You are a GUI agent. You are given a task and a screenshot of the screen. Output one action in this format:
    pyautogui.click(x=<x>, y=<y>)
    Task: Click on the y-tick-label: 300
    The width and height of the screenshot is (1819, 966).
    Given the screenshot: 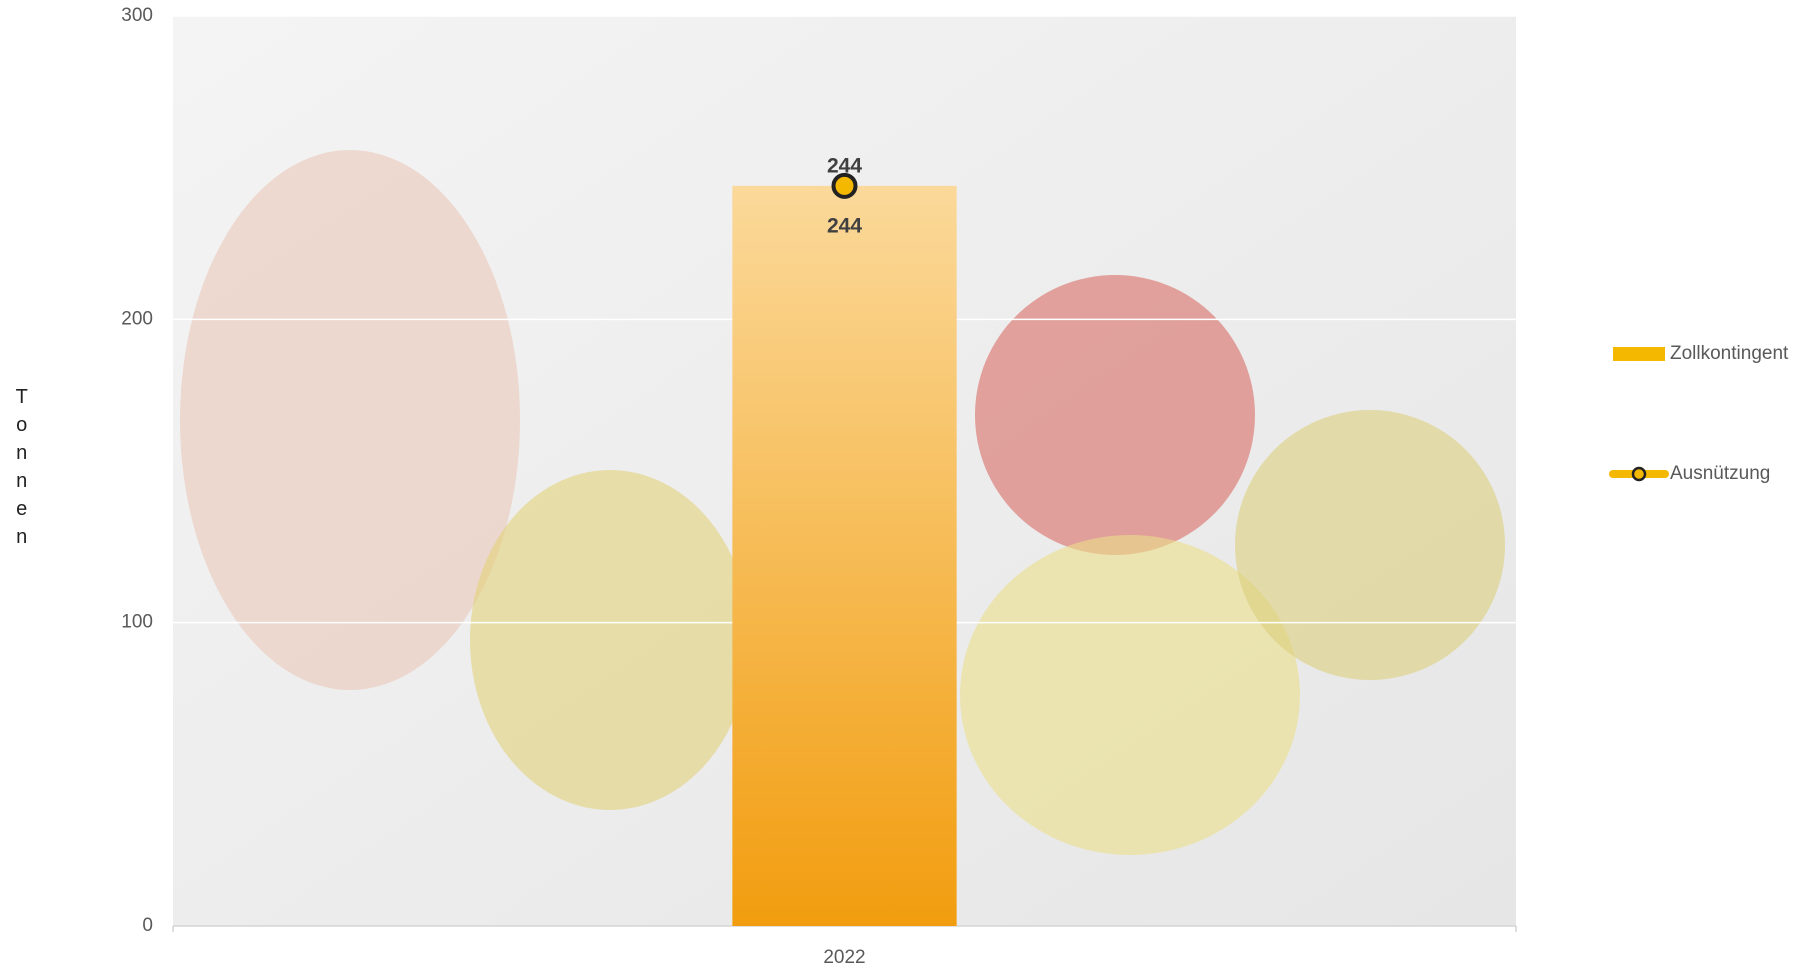 What is the action you would take?
    pyautogui.click(x=137, y=15)
    